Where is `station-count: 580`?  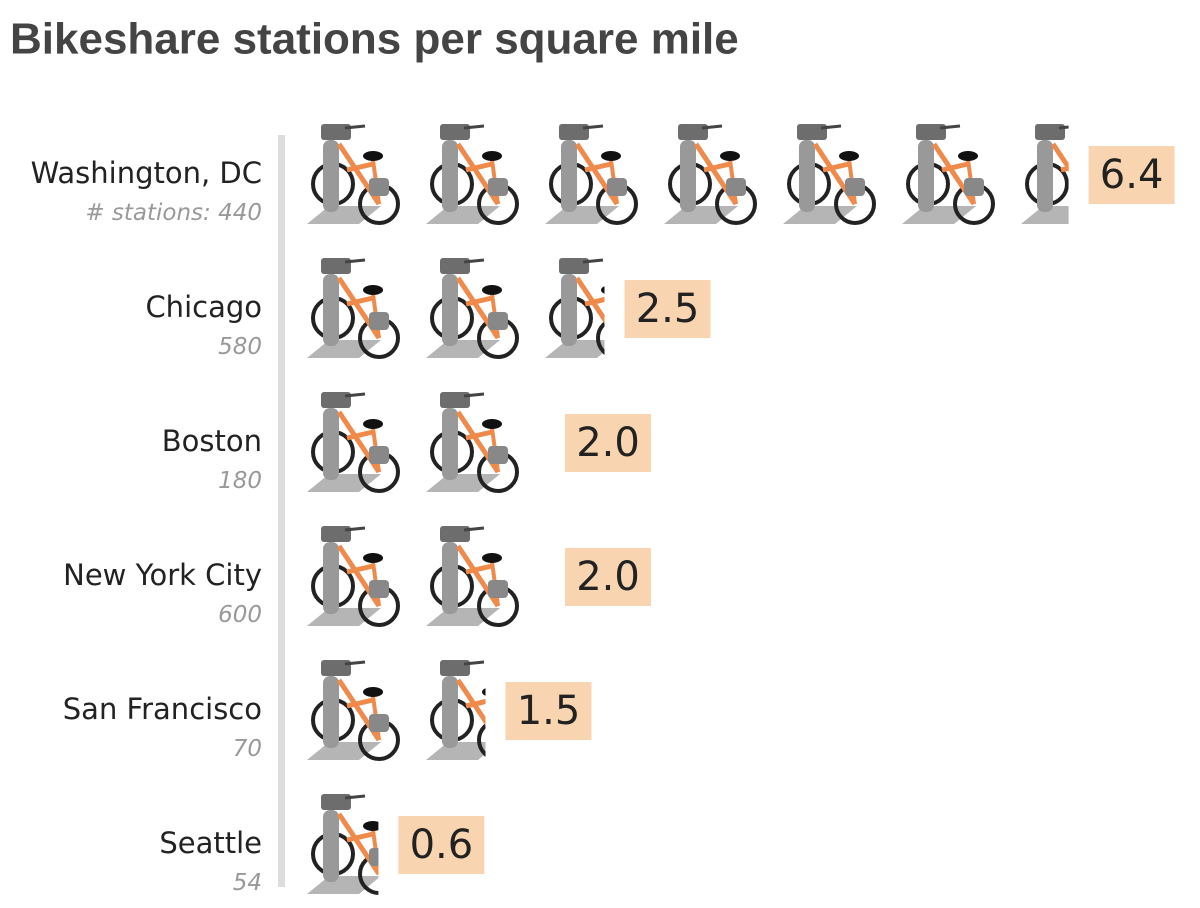
station-count: 580 is located at coordinates (240, 347).